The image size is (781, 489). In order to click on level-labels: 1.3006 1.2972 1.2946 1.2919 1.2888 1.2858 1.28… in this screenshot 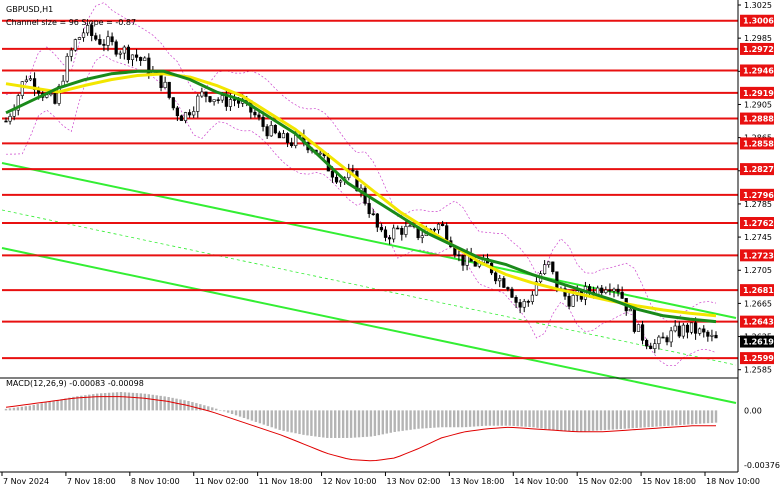, I will do `click(757, 189)`.